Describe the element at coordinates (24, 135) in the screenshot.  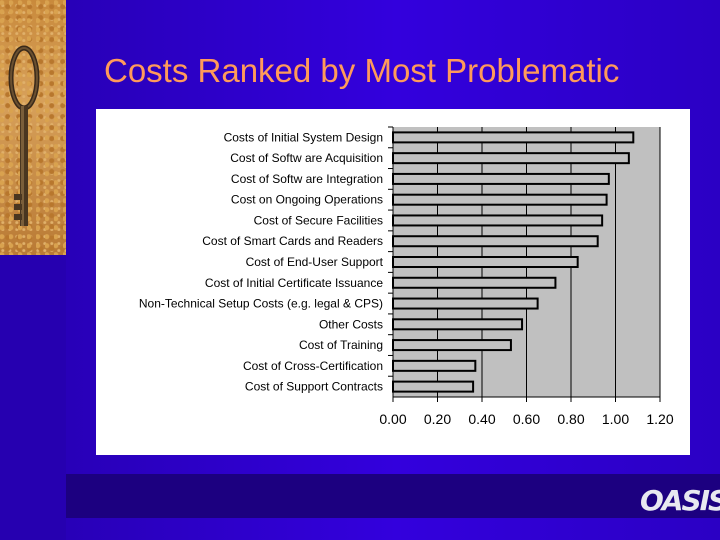
I see `key-icon` at that location.